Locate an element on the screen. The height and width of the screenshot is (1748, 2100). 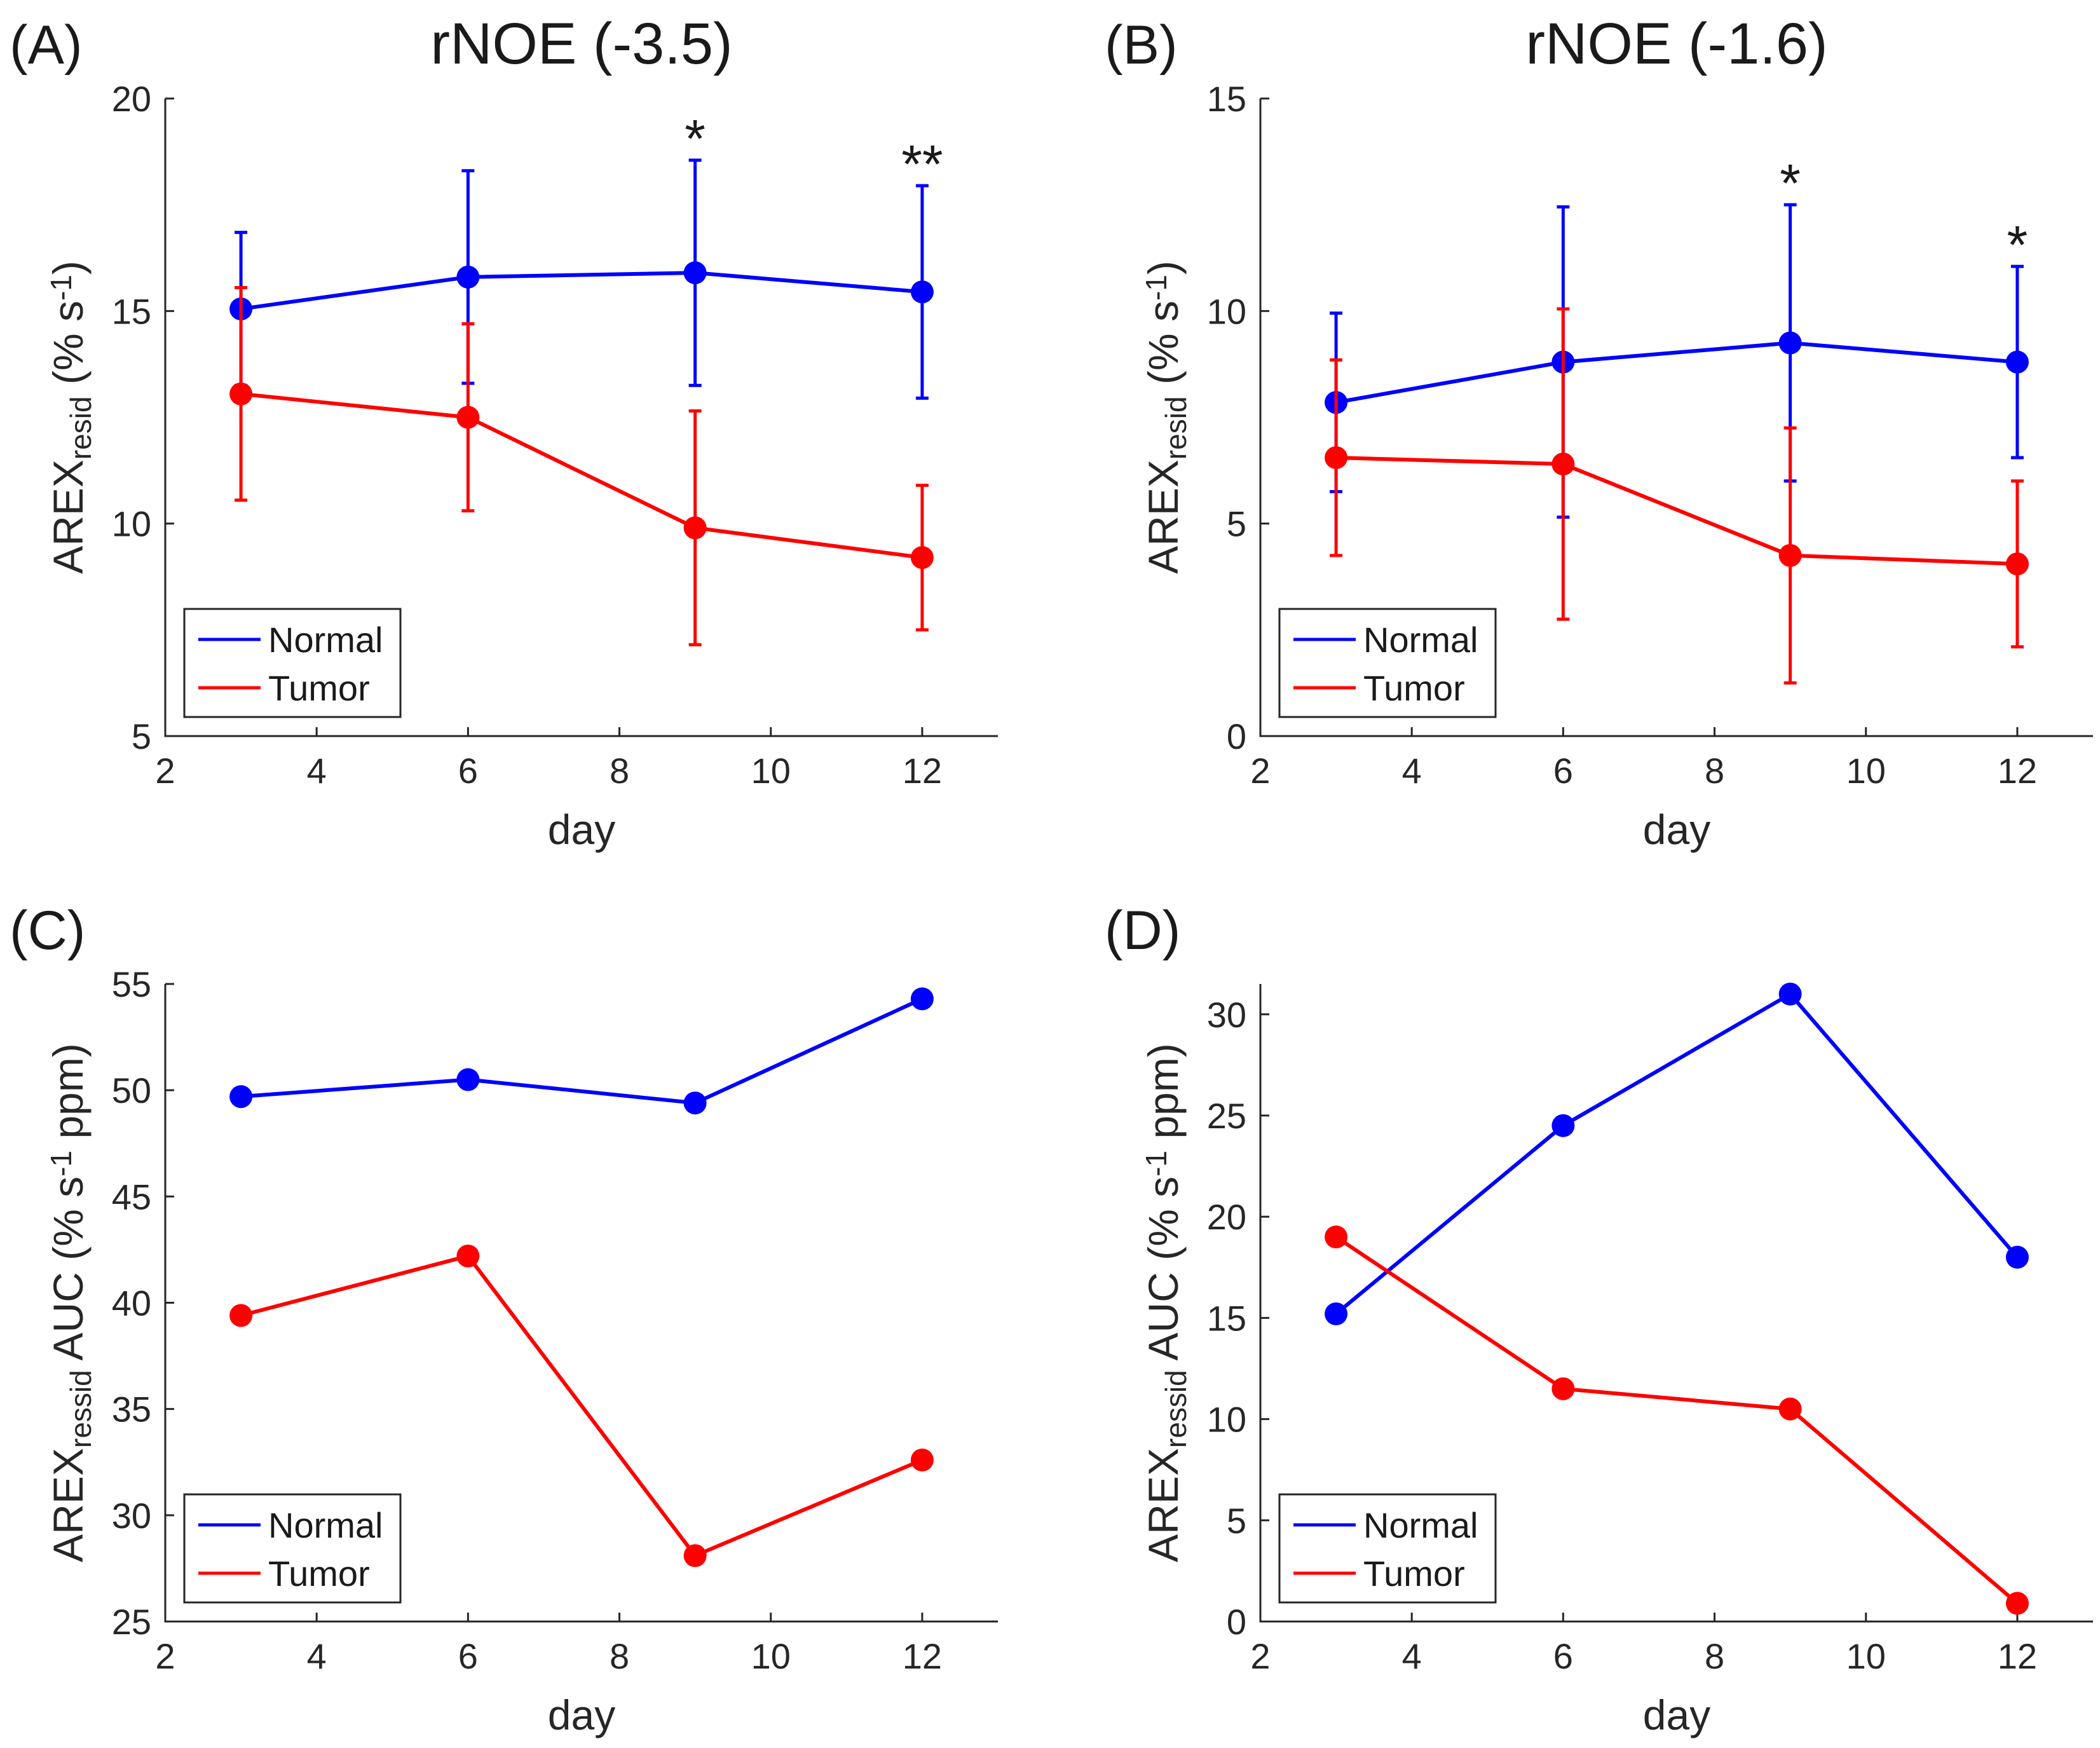
y-tick-label: 45 is located at coordinates (131, 1197).